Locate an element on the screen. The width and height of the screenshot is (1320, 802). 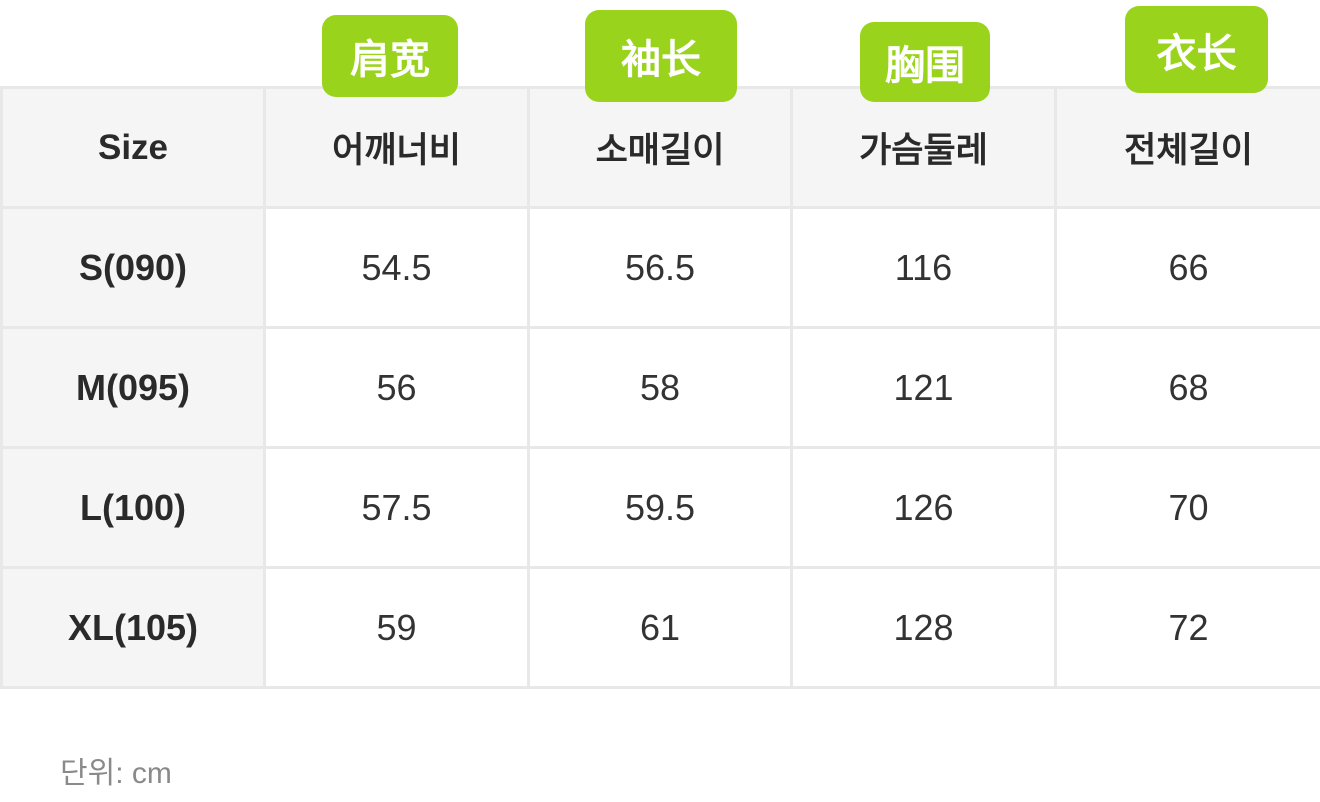
badge-shoulder: 肩宽 is located at coordinates (390, 56).